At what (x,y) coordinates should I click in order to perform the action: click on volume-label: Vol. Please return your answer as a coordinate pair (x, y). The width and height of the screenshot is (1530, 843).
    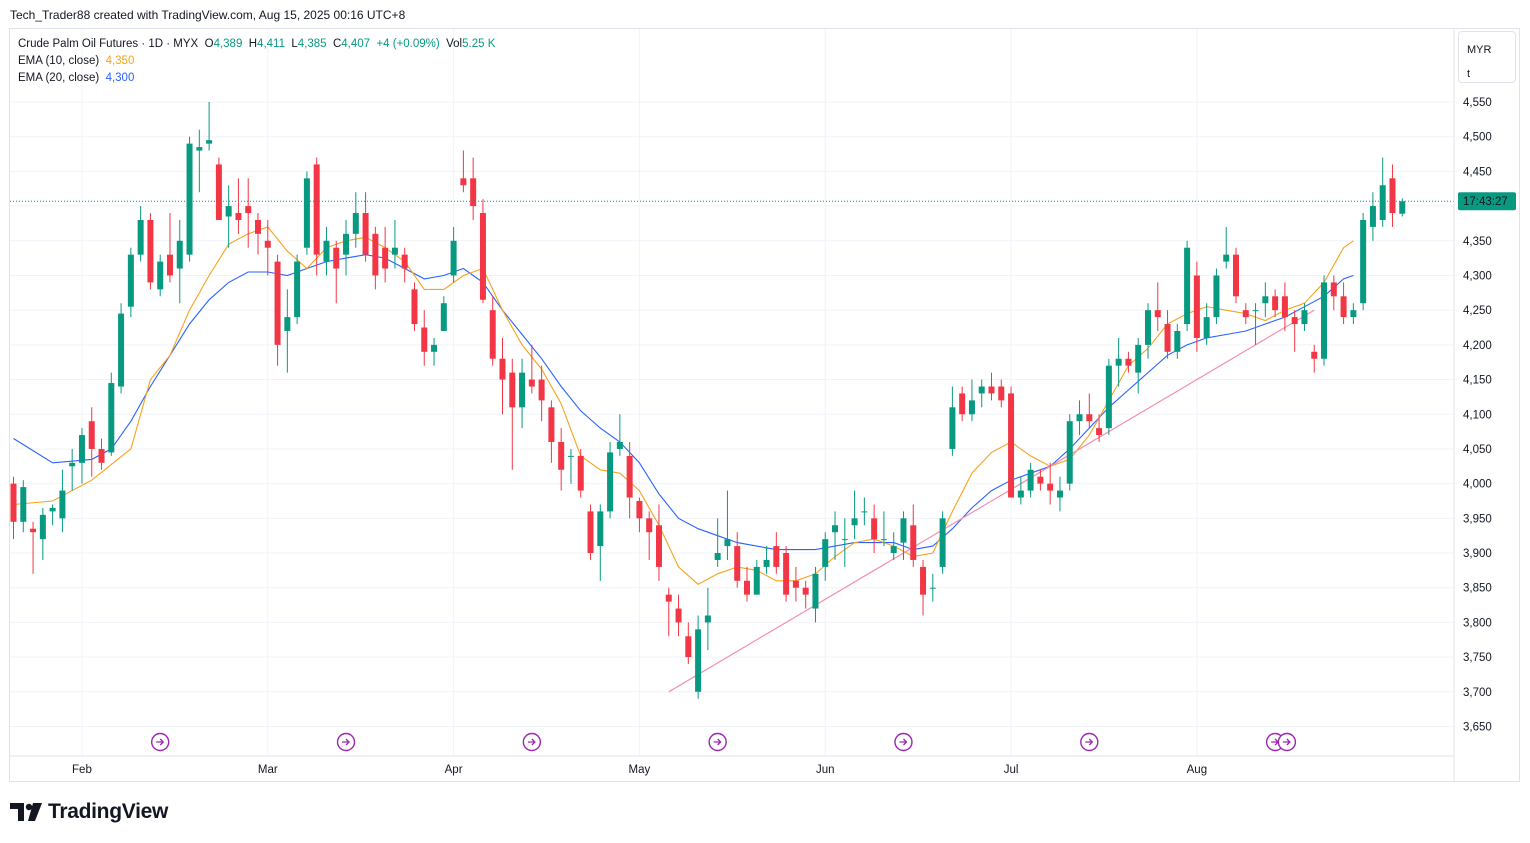
    Looking at the image, I should click on (454, 44).